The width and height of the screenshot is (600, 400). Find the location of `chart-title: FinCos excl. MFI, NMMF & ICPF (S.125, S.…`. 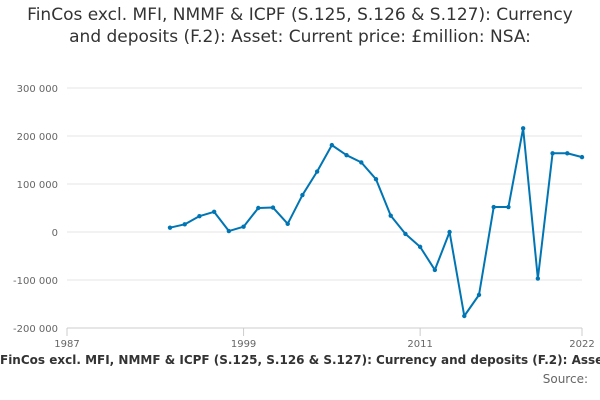

chart-title: FinCos excl. MFI, NMMF & ICPF (S.125, S.… is located at coordinates (300, 26).